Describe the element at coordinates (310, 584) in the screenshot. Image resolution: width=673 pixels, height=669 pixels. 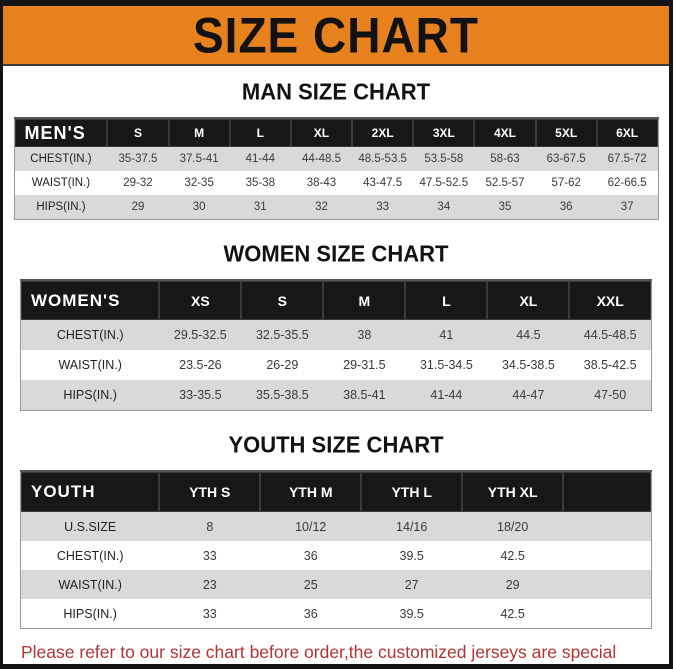
I see `size-cell: 25` at that location.